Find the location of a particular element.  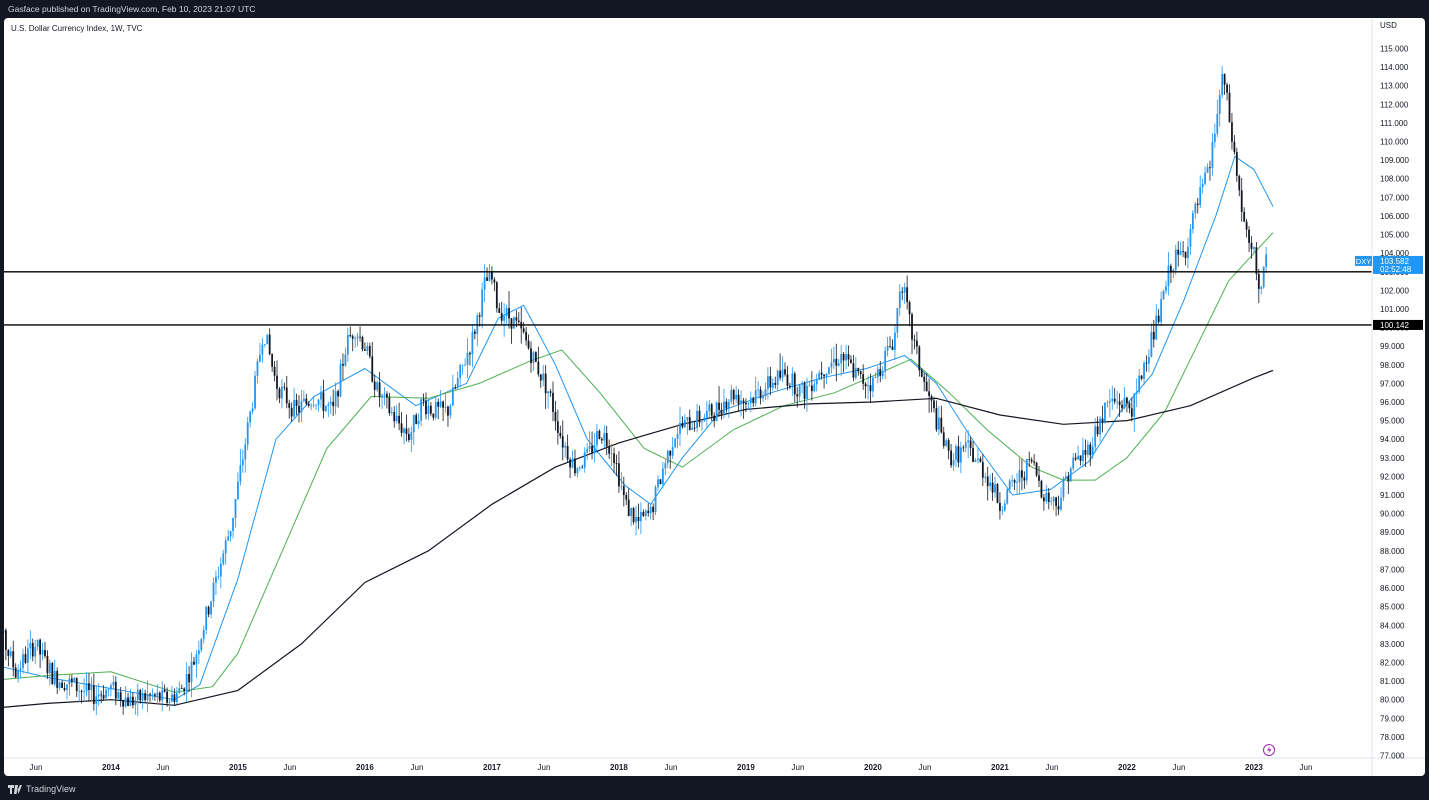

price-tick-label: 110.000 is located at coordinates (1394, 142).